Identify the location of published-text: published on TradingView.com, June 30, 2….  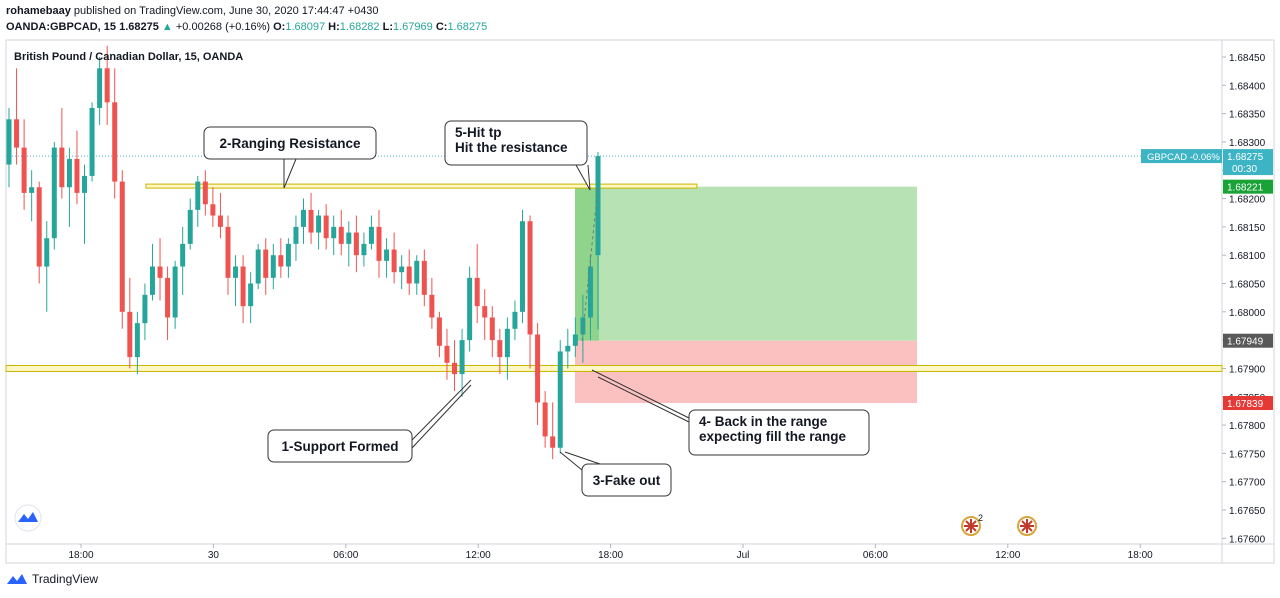
(226, 11).